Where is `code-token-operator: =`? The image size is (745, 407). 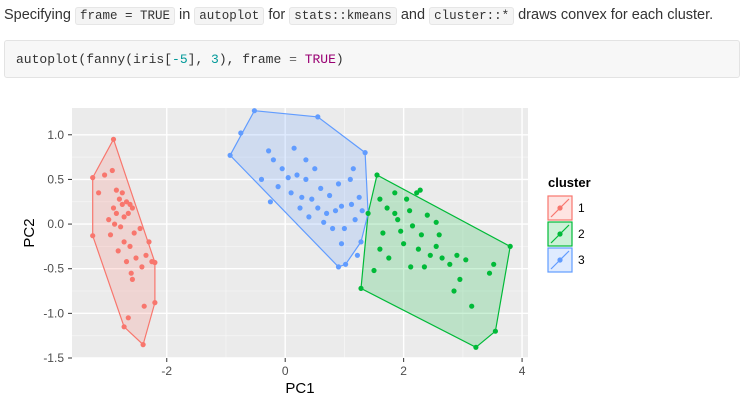 code-token-operator: = is located at coordinates (293, 59).